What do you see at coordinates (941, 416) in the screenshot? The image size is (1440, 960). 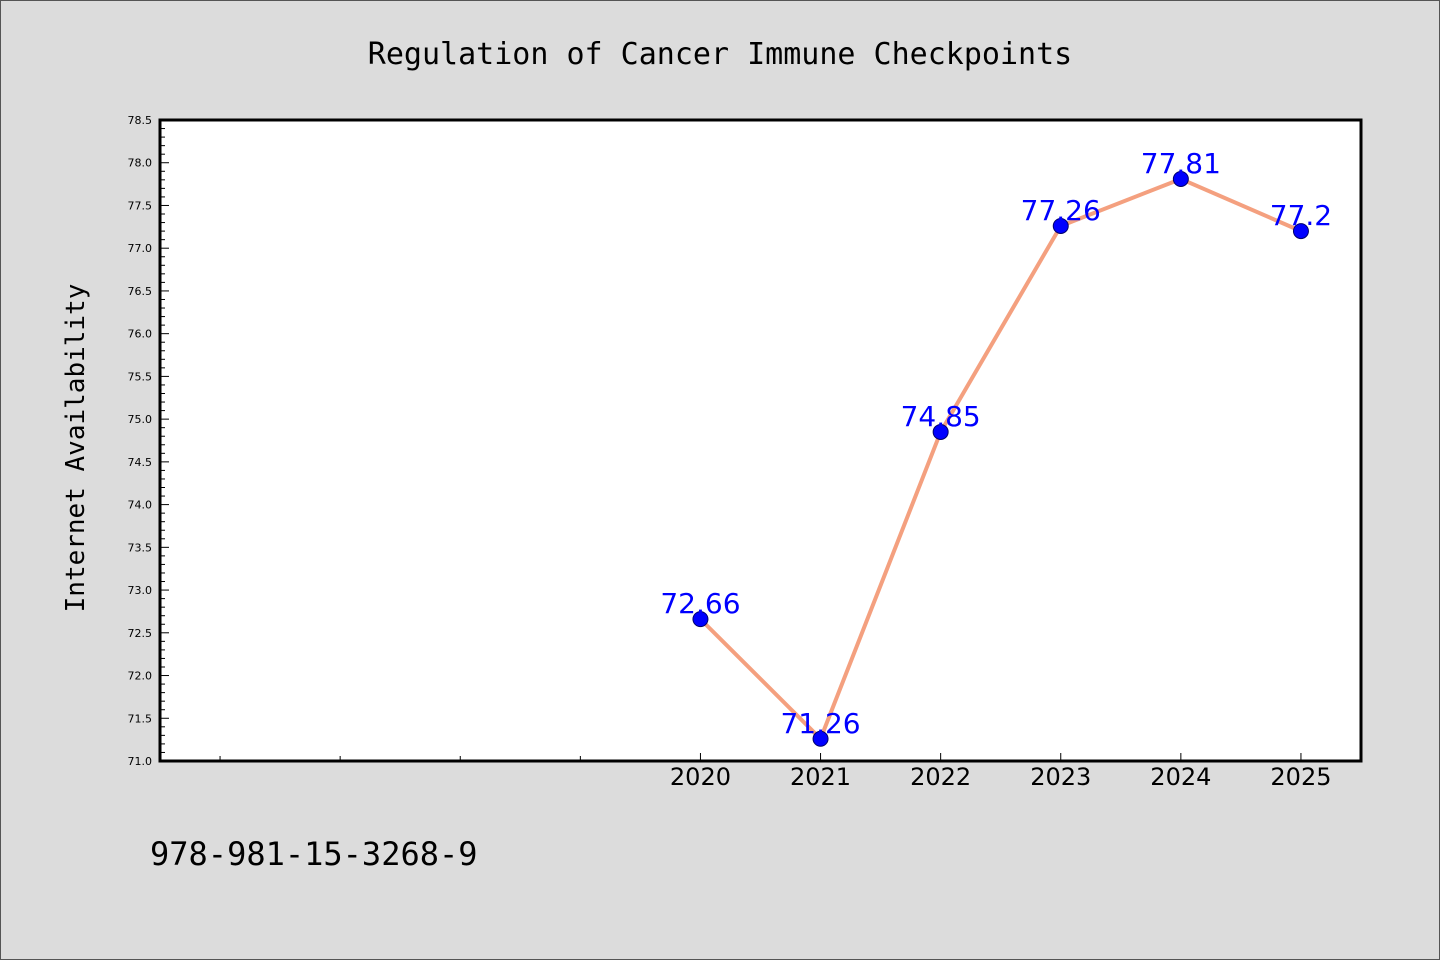 I see `data-label: 74.85` at bounding box center [941, 416].